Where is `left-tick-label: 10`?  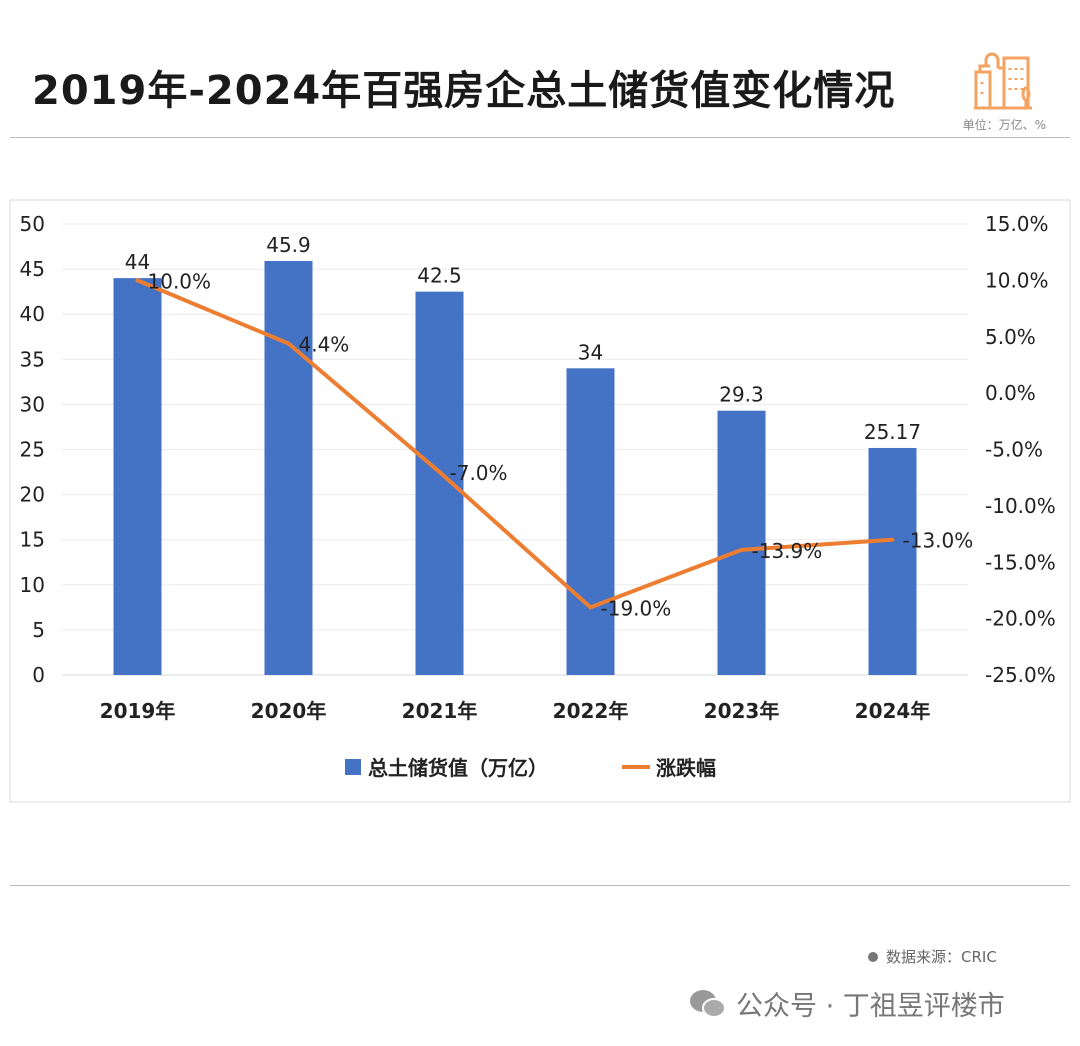 left-tick-label: 10 is located at coordinates (32, 585).